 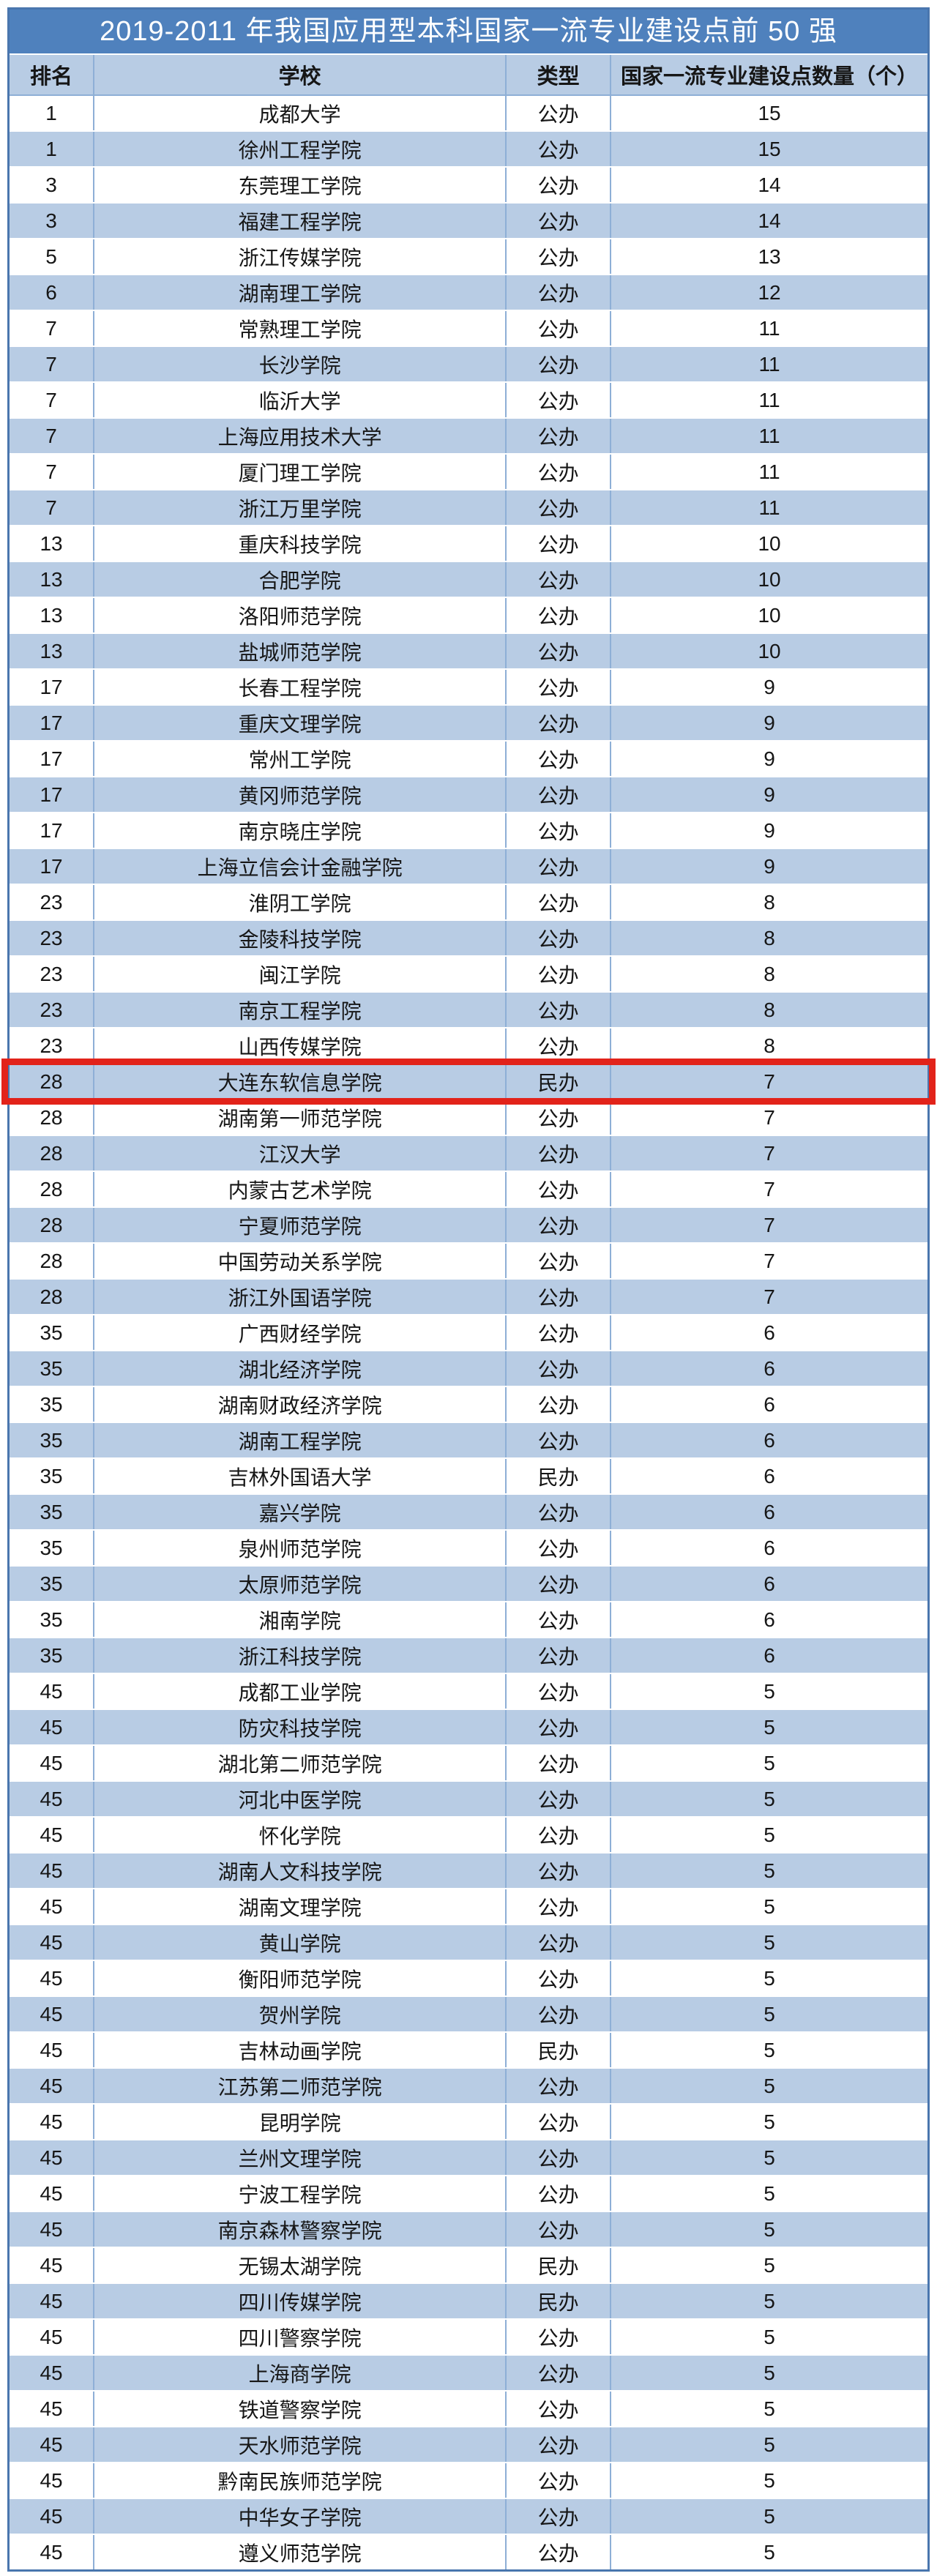 I want to click on table-row: 35 泉州师范学院 公办 6, so click(x=468, y=1547).